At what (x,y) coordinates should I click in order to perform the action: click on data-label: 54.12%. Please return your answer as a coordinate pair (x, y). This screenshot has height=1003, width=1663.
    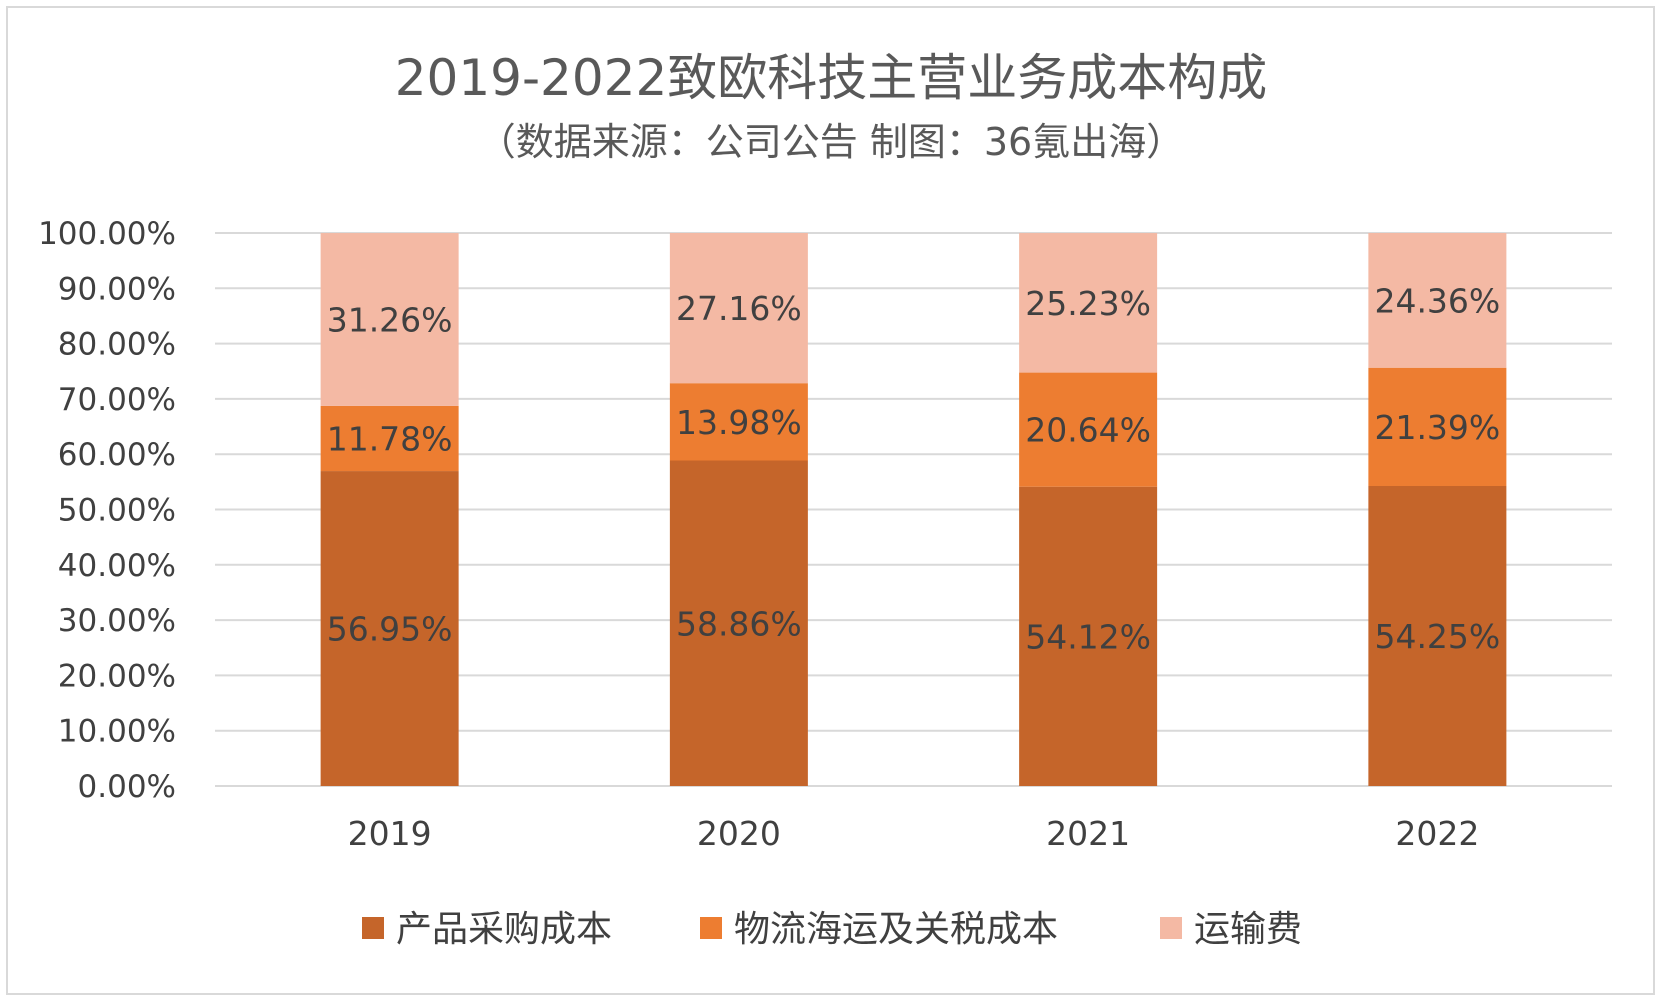
    Looking at the image, I should click on (1088, 636).